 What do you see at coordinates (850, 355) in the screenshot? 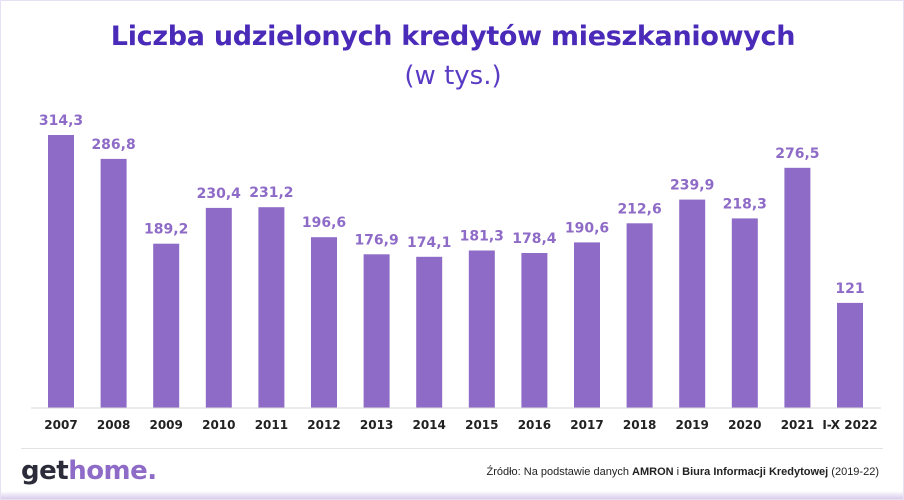
I see `bar-i-x-2022` at bounding box center [850, 355].